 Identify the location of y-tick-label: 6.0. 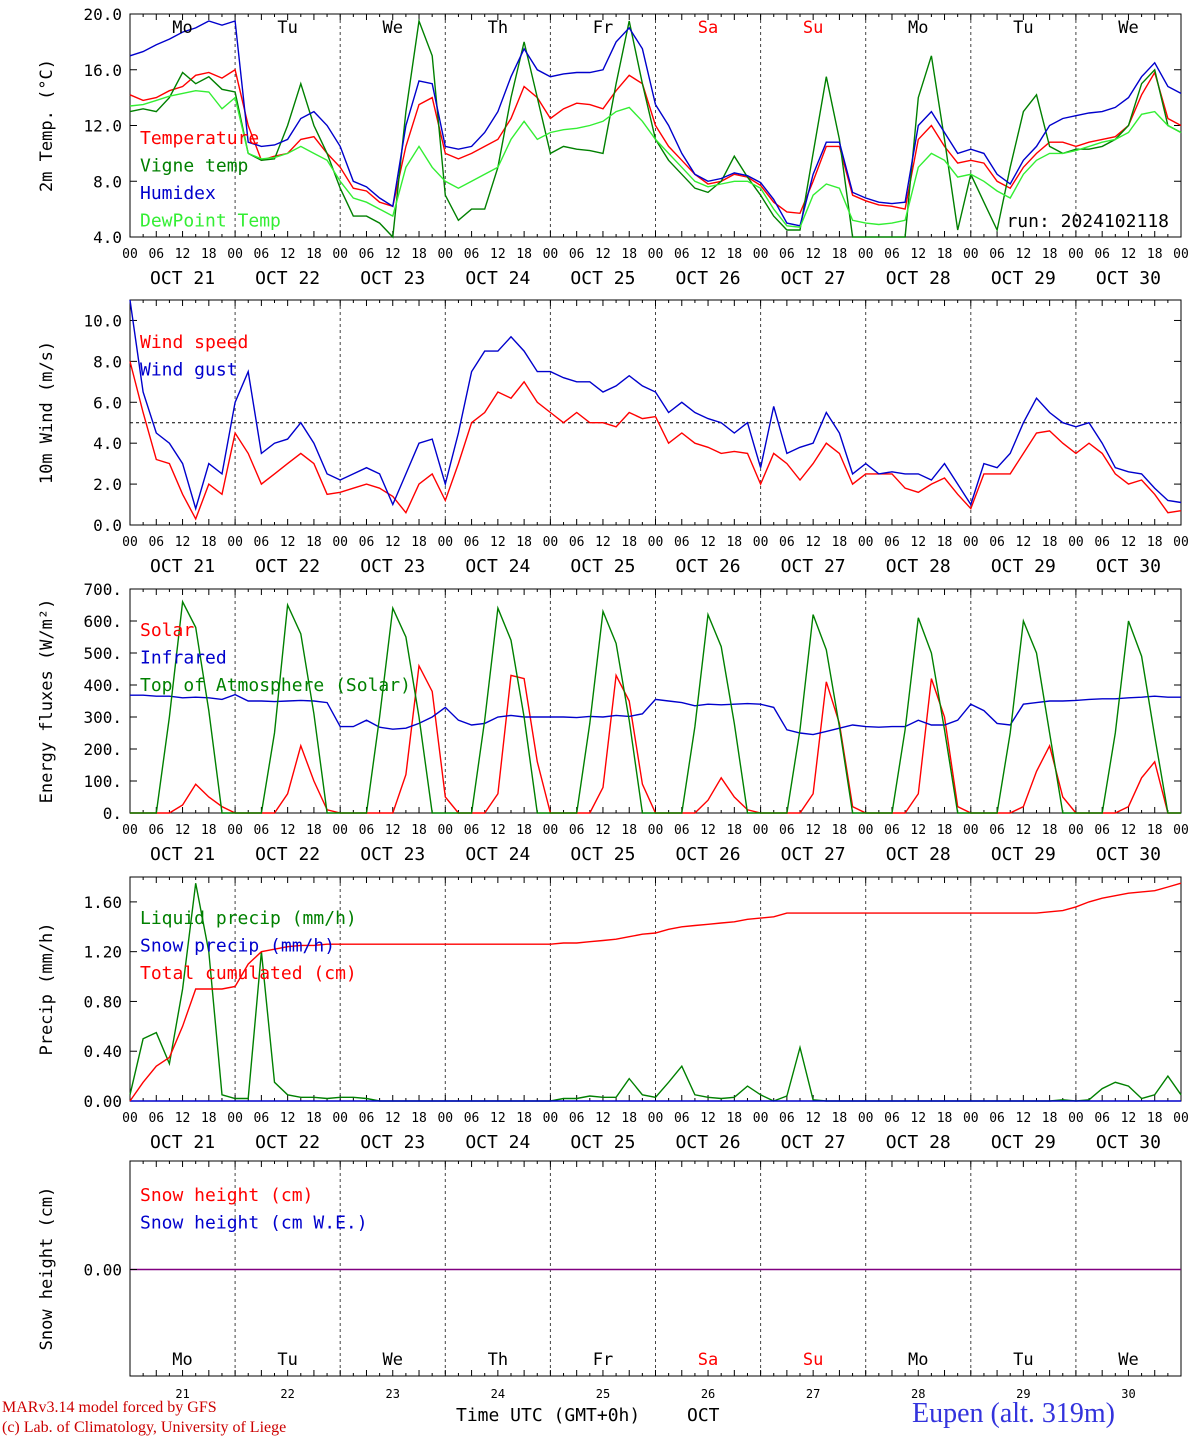
(107, 402).